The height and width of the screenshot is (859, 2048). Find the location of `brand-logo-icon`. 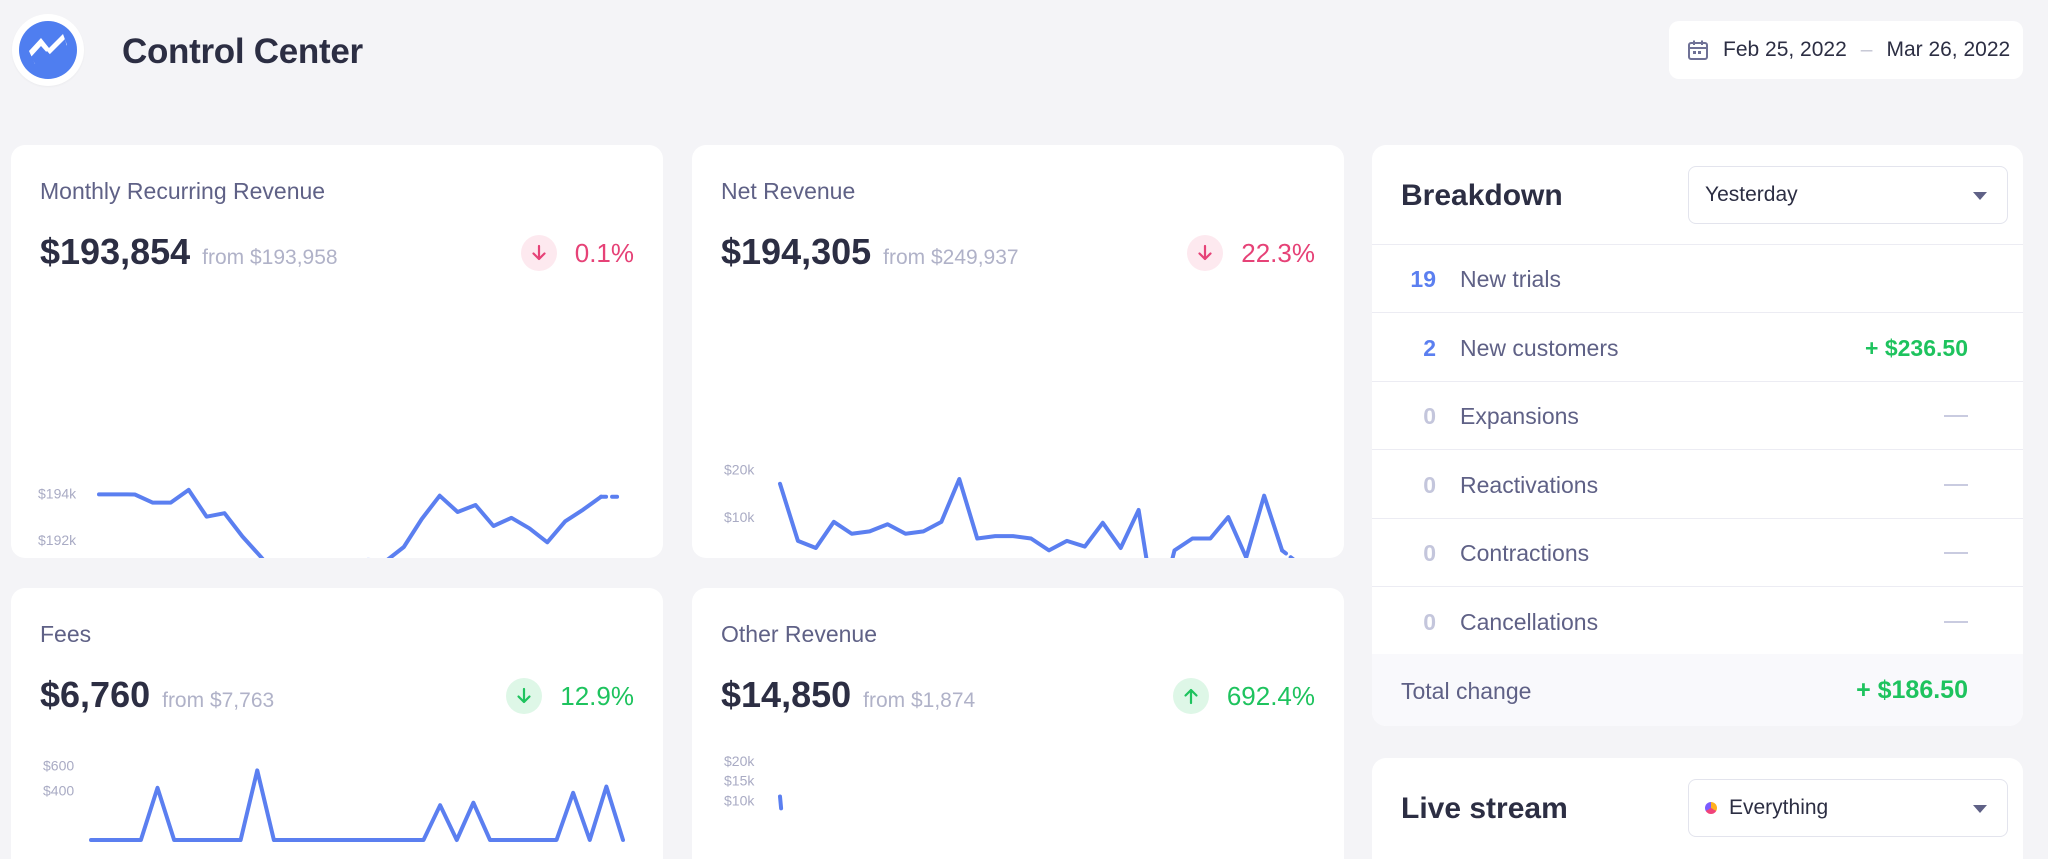

brand-logo-icon is located at coordinates (48, 50).